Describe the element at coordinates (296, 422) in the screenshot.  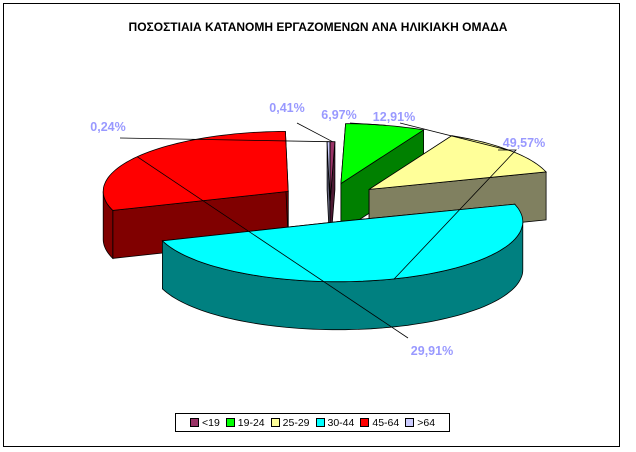
I see `legend-label: 25-29` at that location.